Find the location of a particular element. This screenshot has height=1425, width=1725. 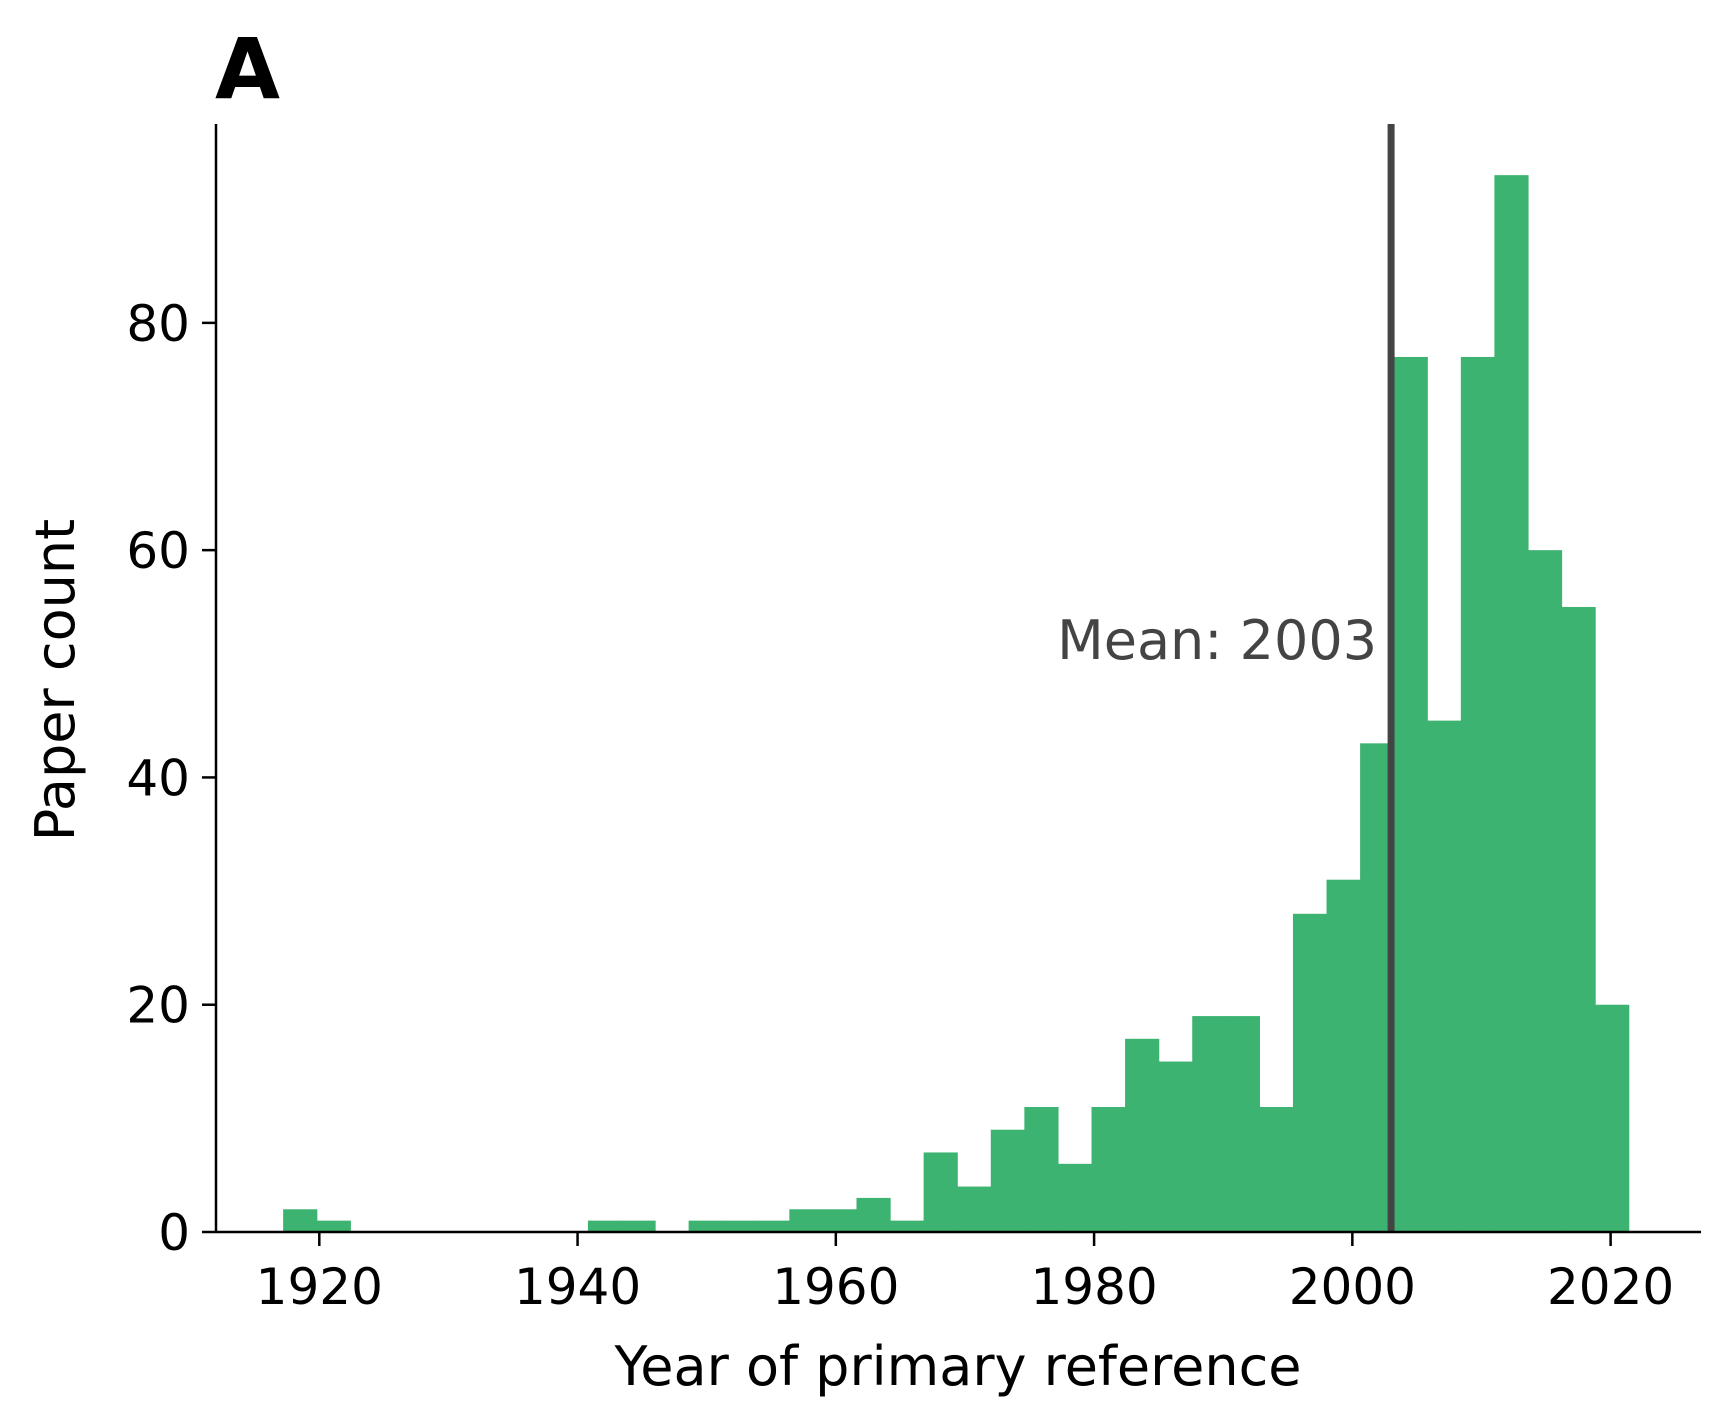

y-tick-label-20: 20 is located at coordinates (158, 1006).